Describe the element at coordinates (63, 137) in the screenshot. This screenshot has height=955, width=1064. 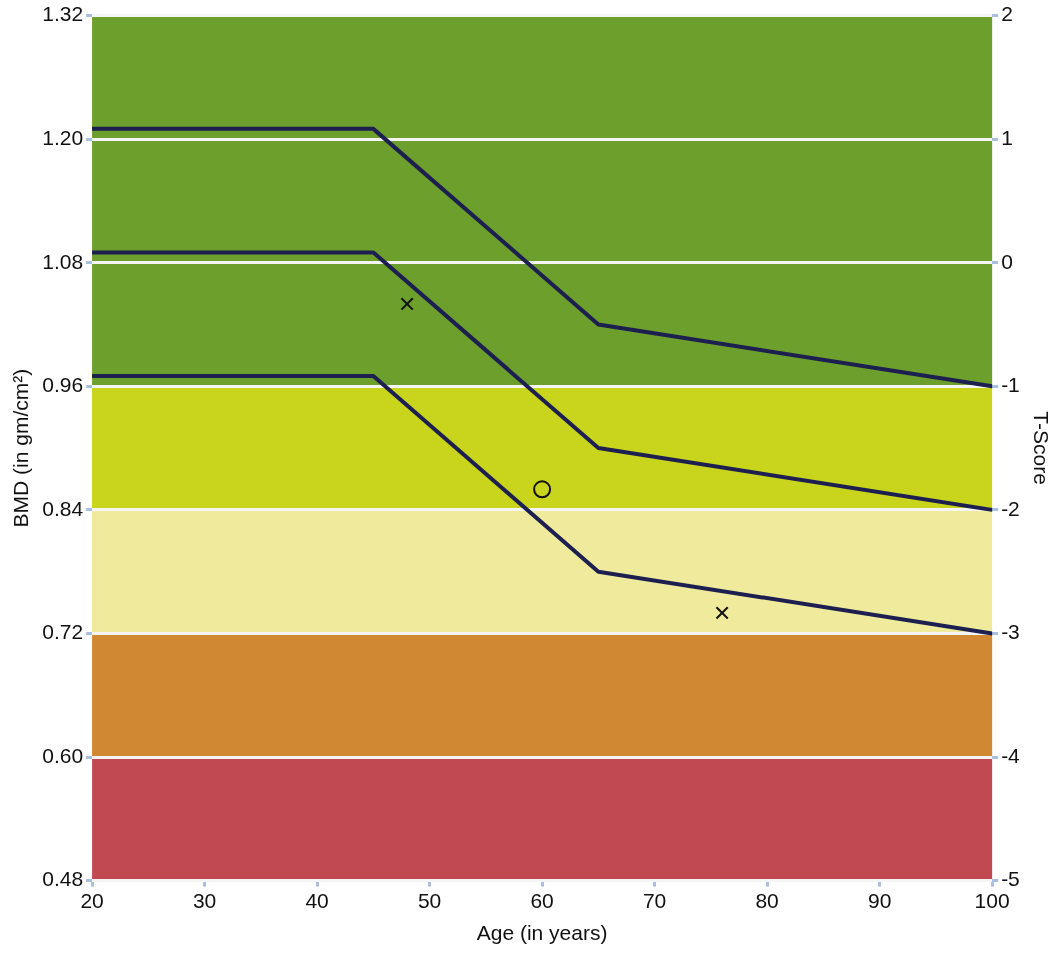
I see `y-tick-label: 1.20` at that location.